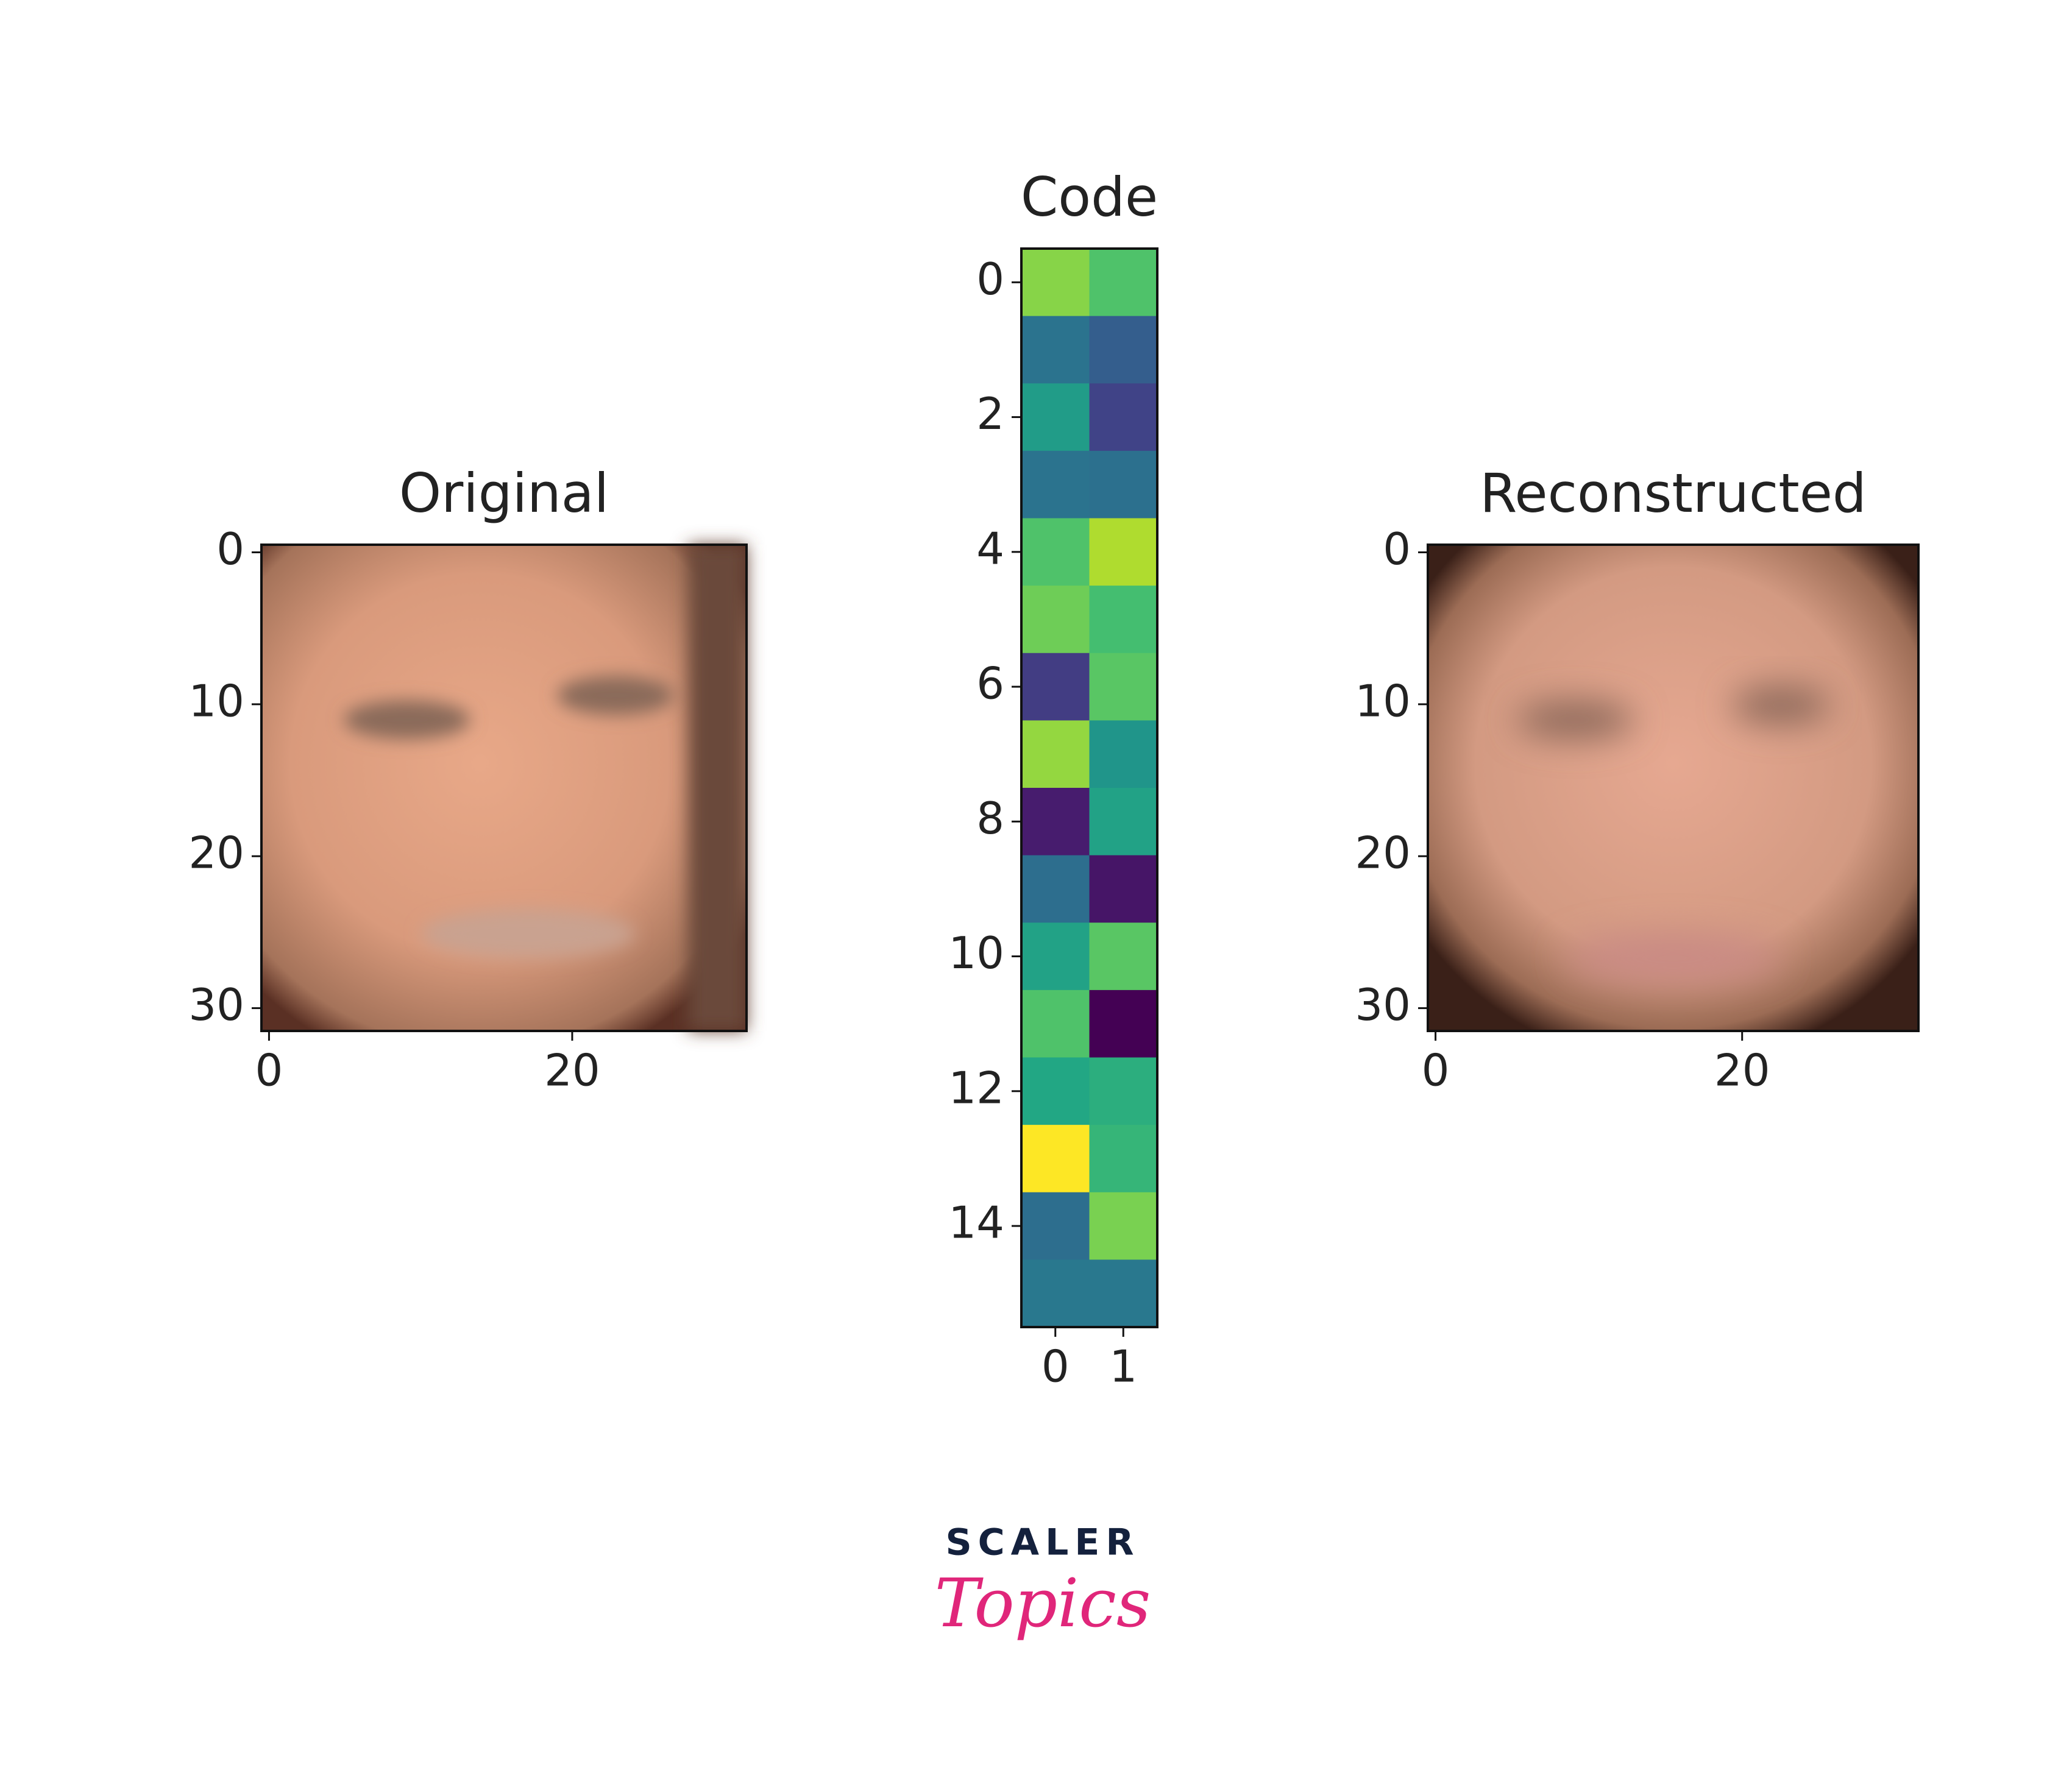  Describe the element at coordinates (990, 548) in the screenshot. I see `y-tick-label: 4` at that location.